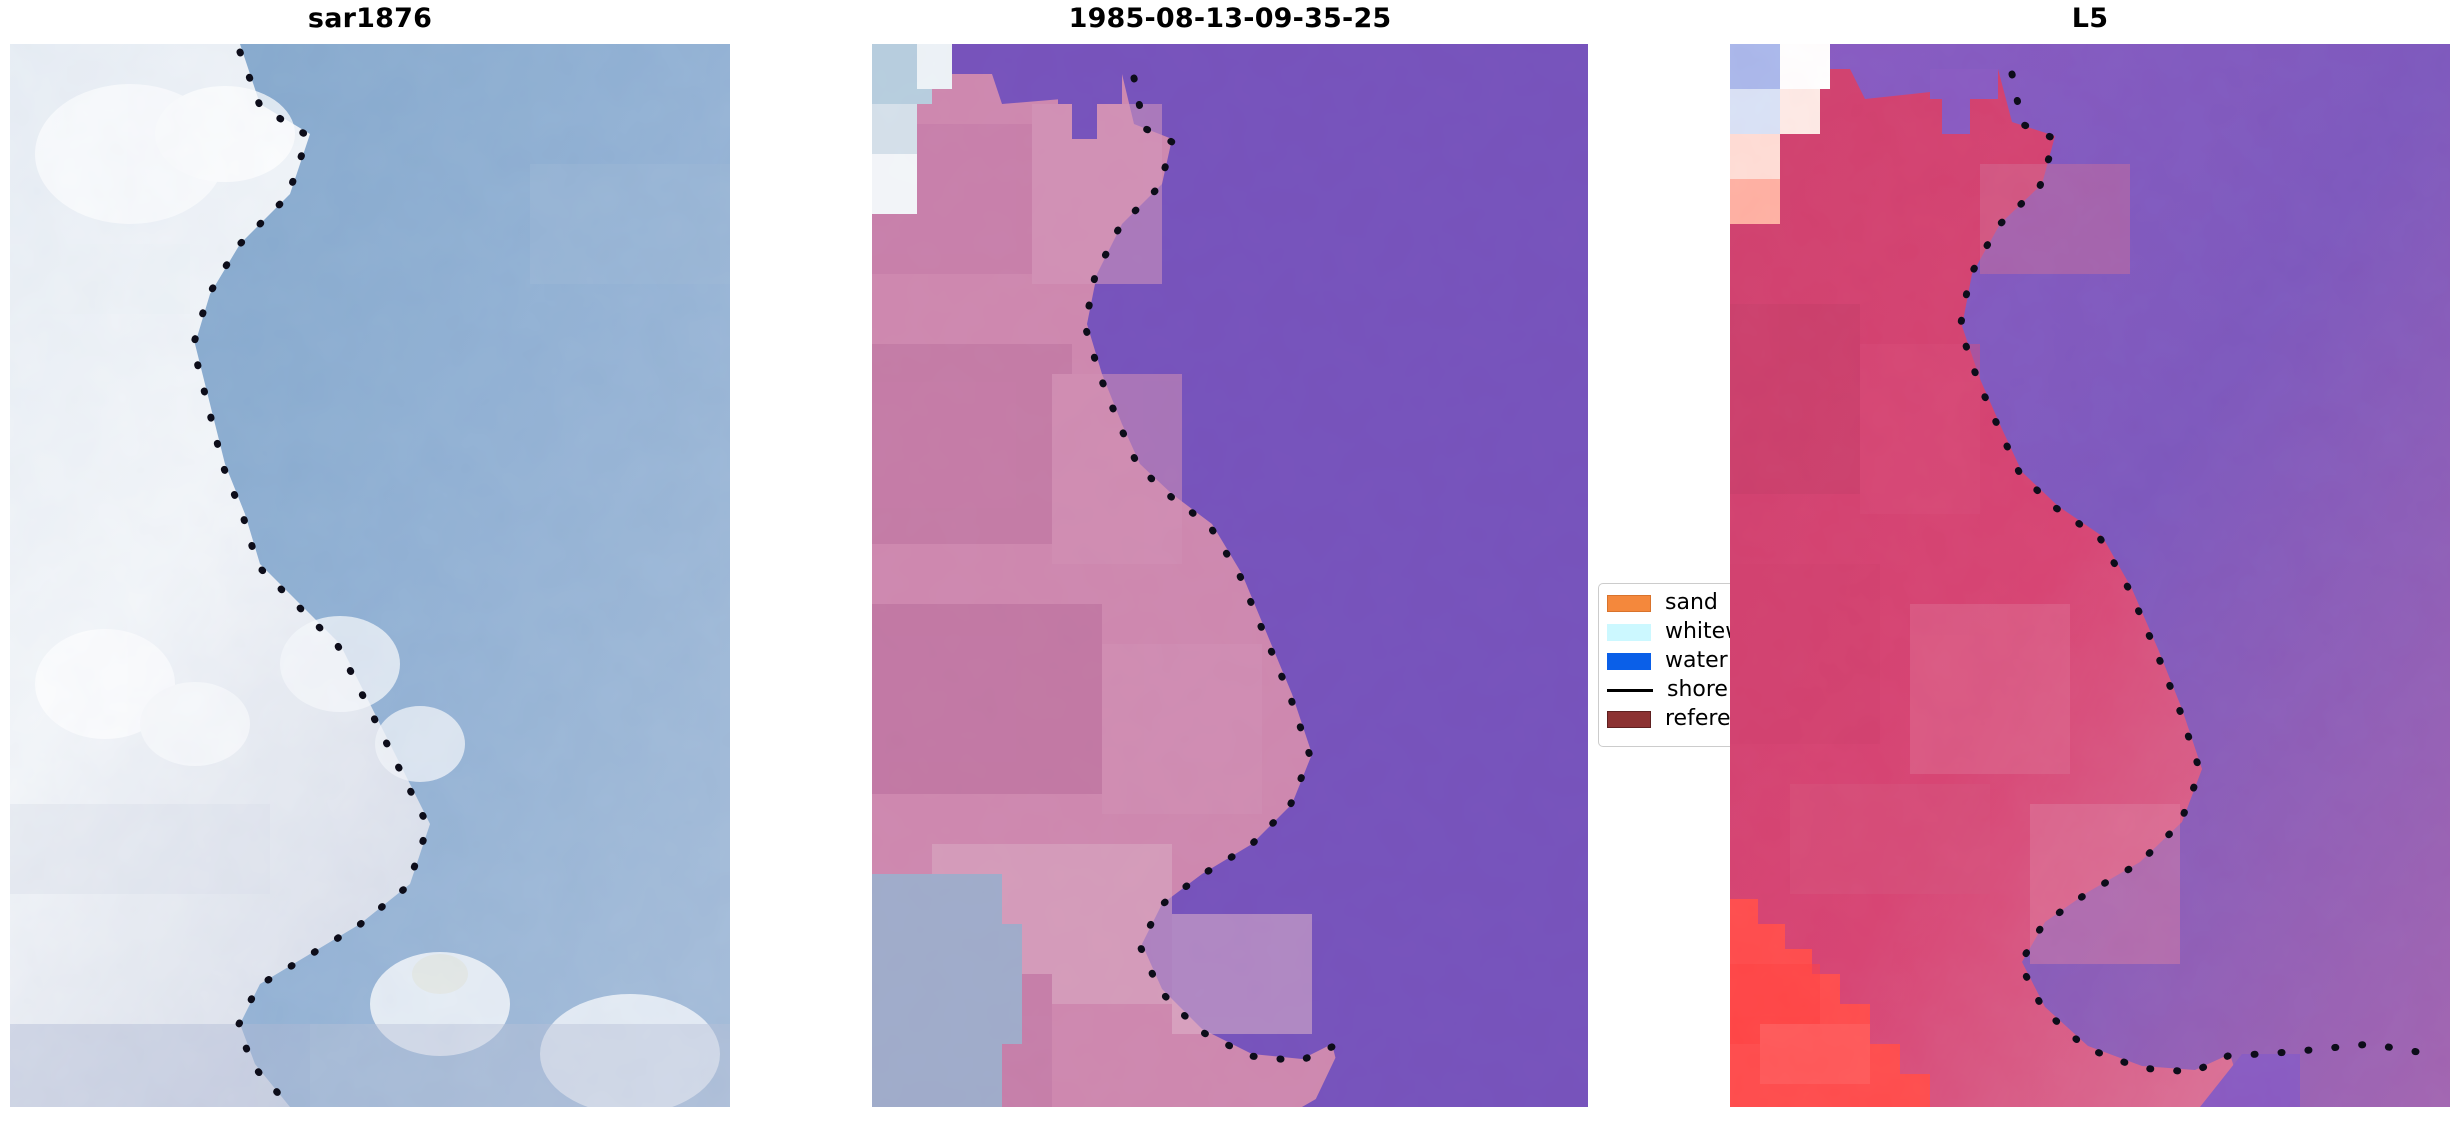 This screenshot has height=1121, width=2460. What do you see at coordinates (2090, 18) in the screenshot?
I see `panel-title-l5: L5` at bounding box center [2090, 18].